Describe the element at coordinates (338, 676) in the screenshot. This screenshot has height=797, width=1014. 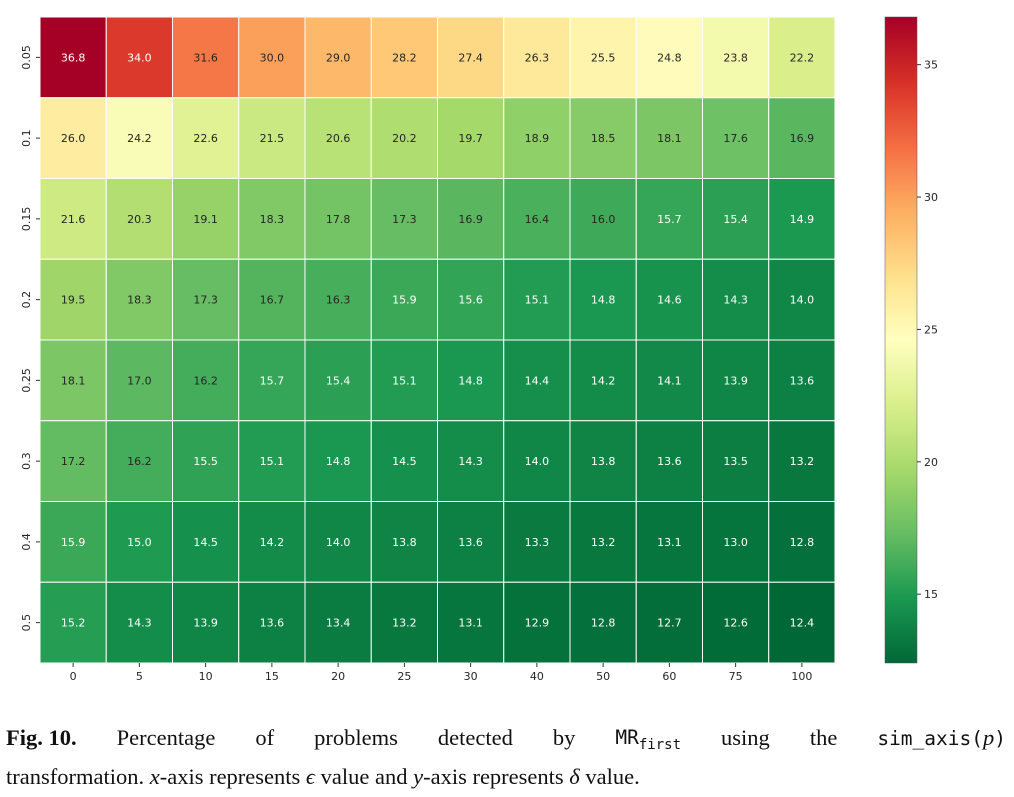
I see `x-tick-label: 20` at that location.